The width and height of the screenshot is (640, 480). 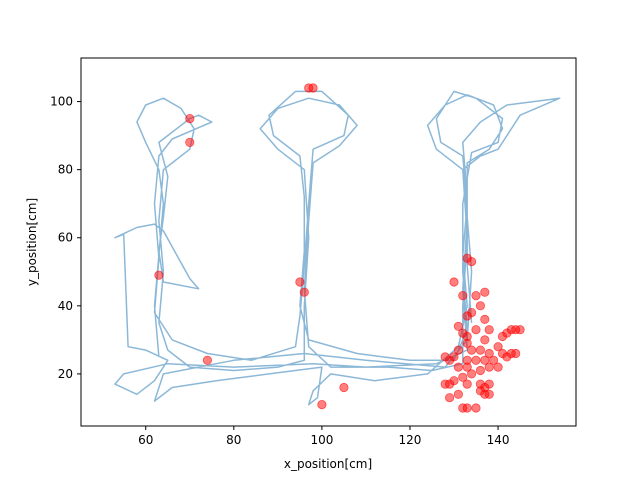 I want to click on x-axis-ticks: 60 80 100 120 140, so click(x=324, y=436).